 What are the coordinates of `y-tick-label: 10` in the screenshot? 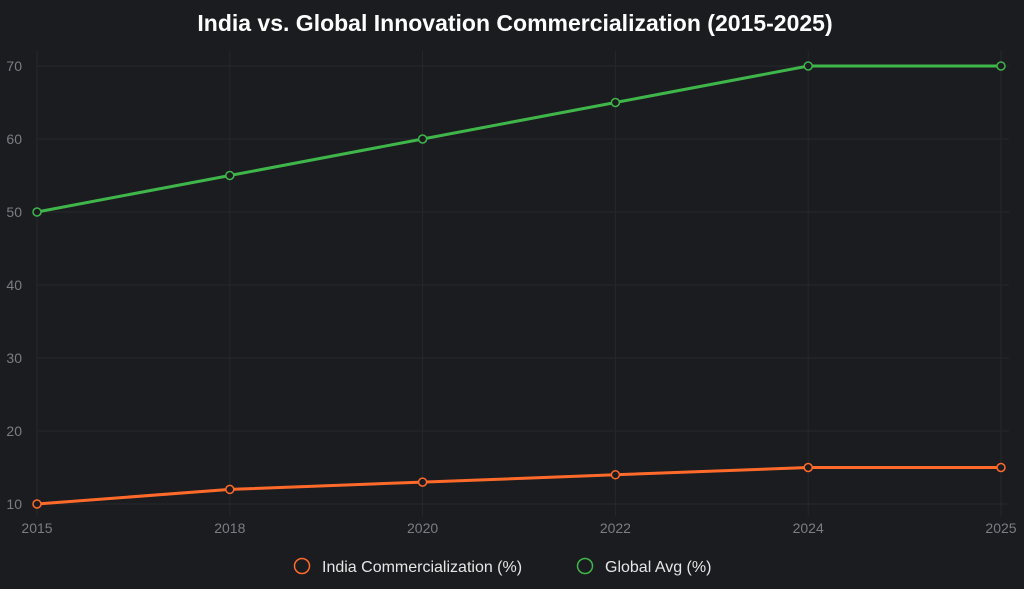 It's located at (14, 504).